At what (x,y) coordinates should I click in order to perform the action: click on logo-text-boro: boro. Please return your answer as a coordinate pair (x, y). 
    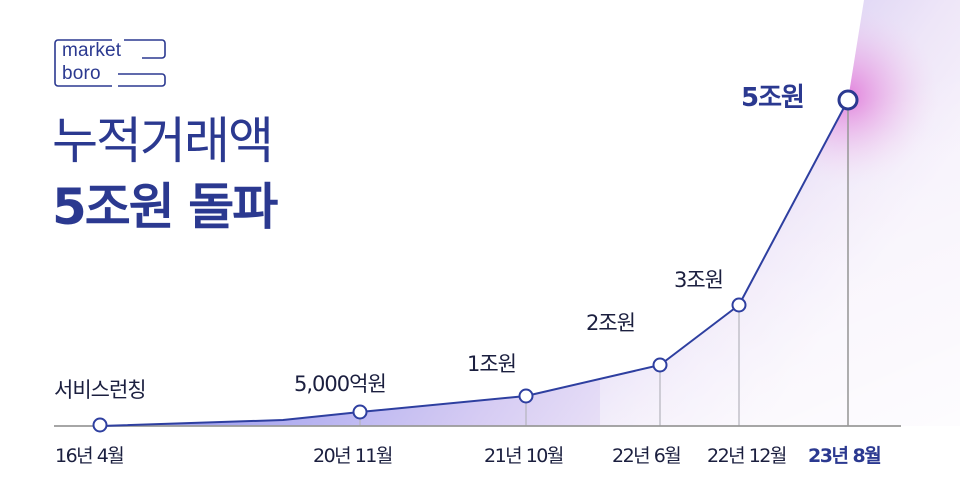
    Looking at the image, I should click on (81, 73).